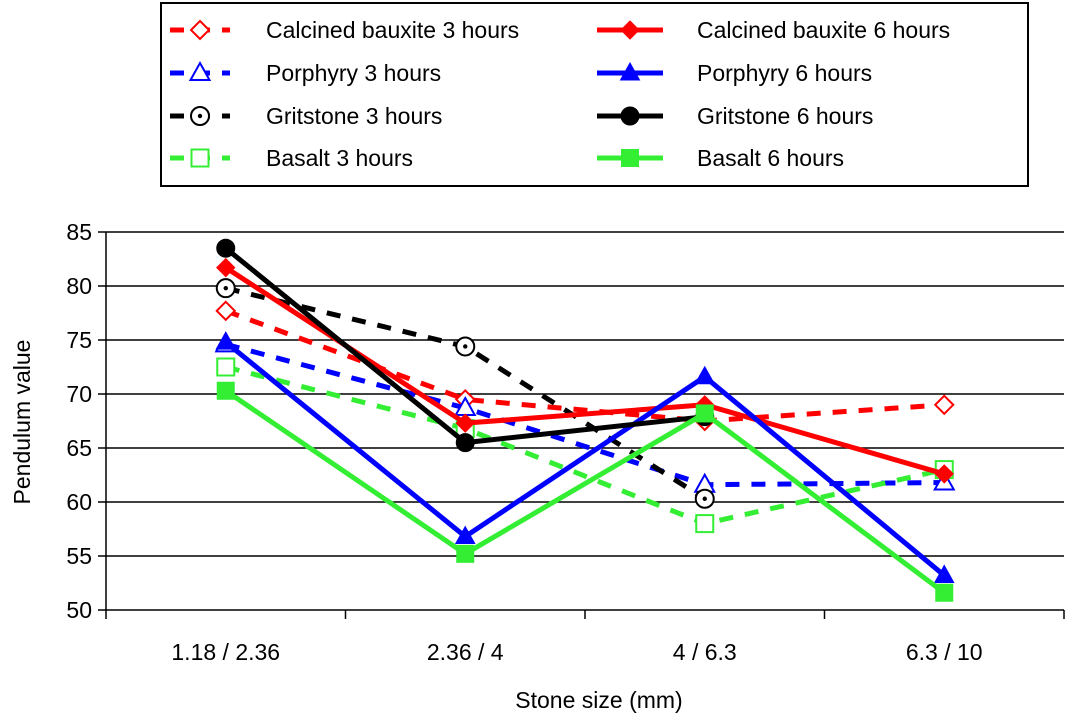 This screenshot has width=1079, height=718. Describe the element at coordinates (705, 652) in the screenshot. I see `x-tick-label: 4 / 6.3` at that location.